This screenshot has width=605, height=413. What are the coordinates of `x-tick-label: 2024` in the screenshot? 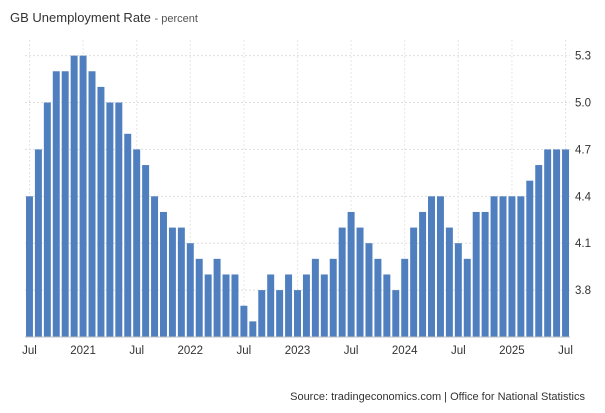 It's located at (405, 351).